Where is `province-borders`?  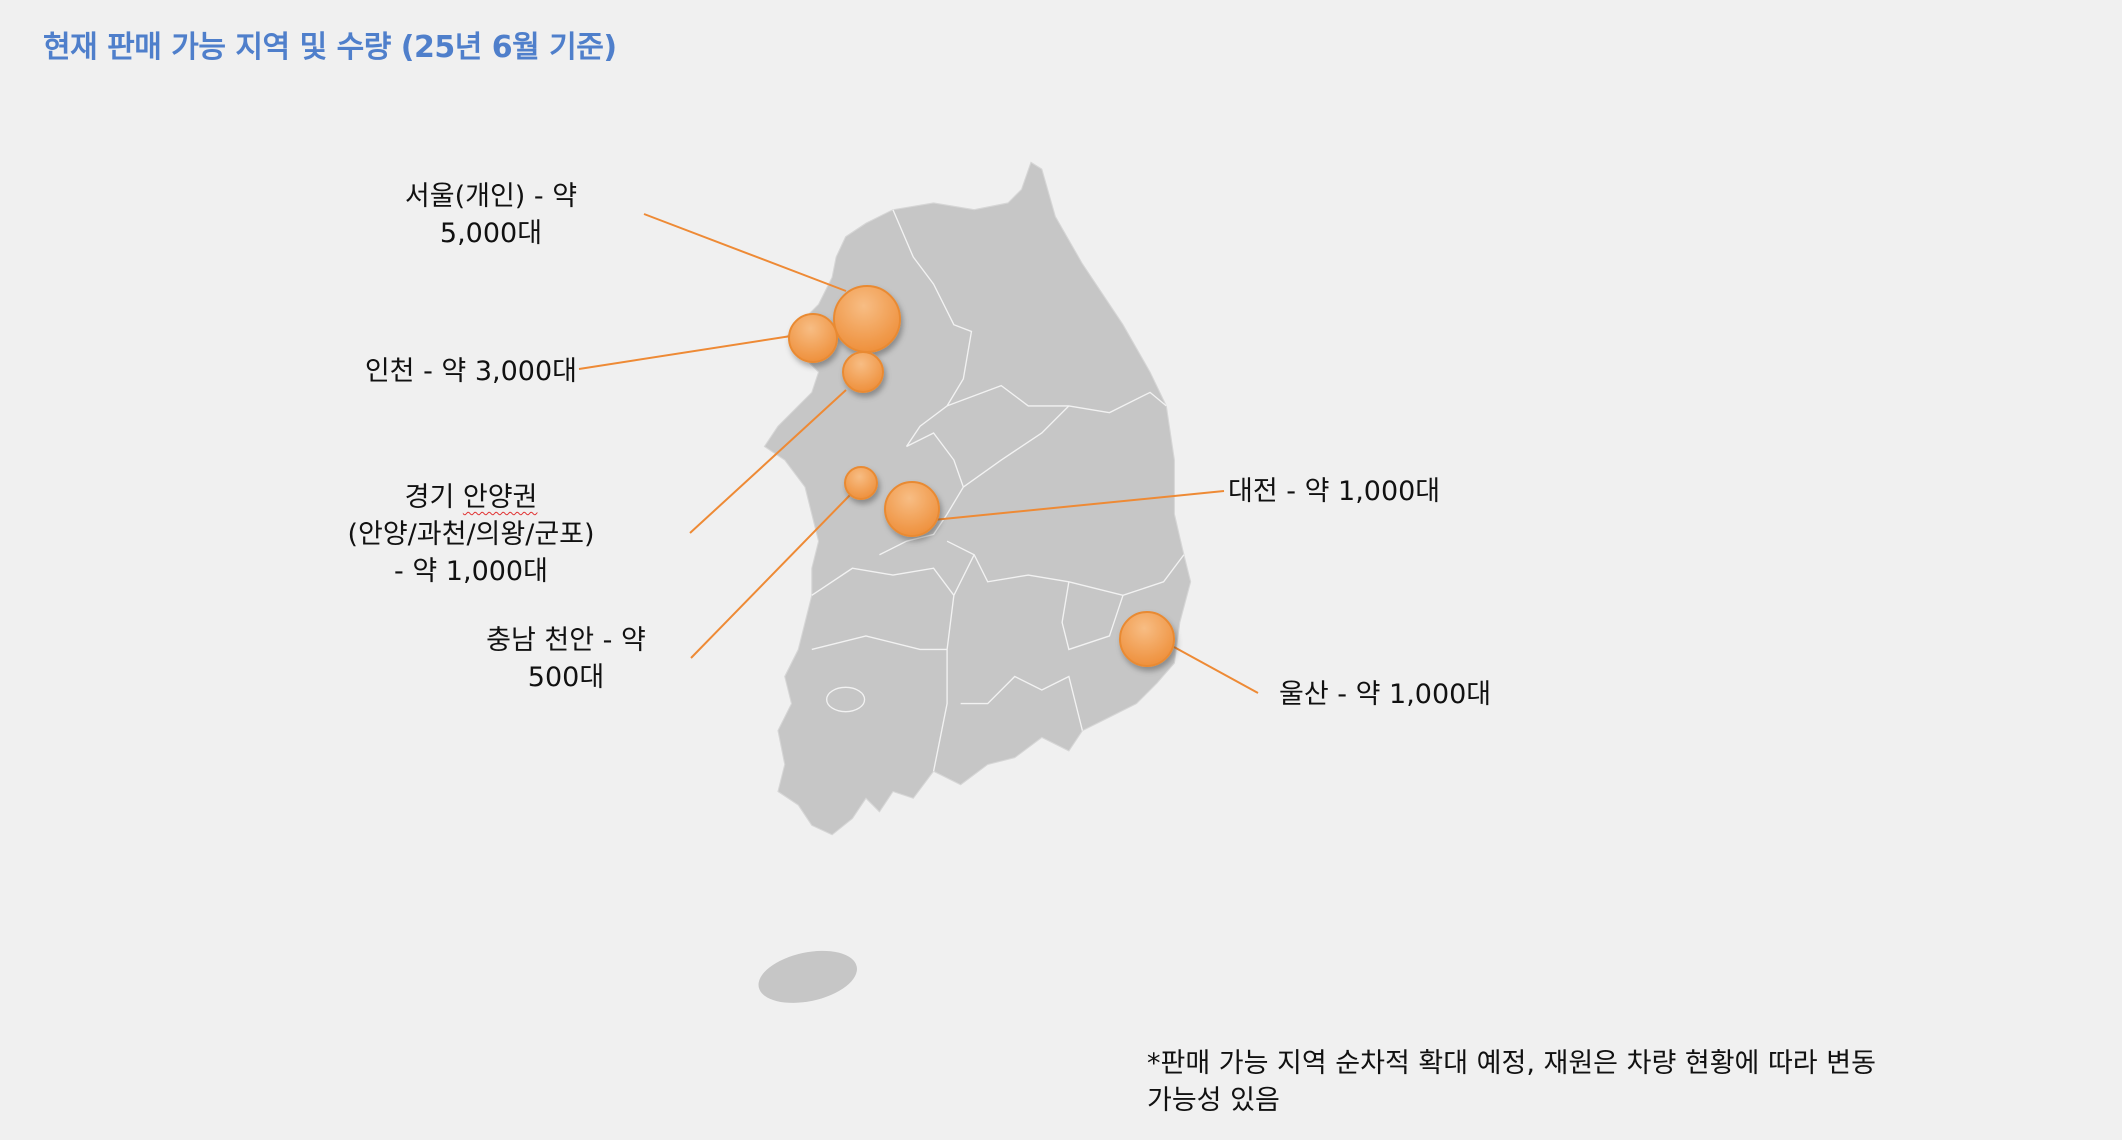
province-borders is located at coordinates (998, 490).